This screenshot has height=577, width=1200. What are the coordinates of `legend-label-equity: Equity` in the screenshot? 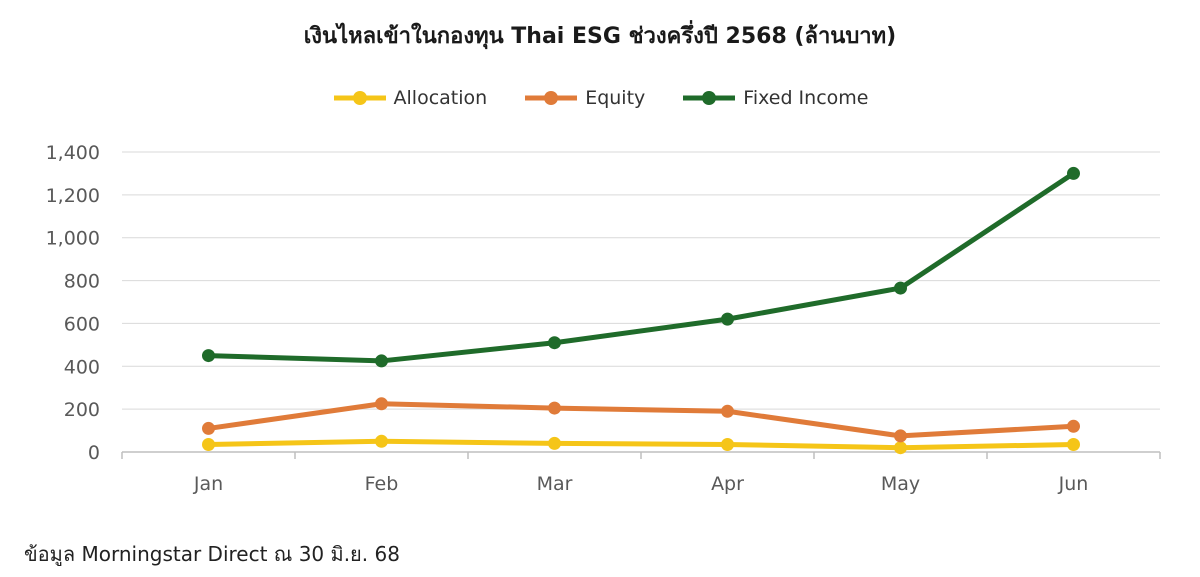 It's located at (615, 98).